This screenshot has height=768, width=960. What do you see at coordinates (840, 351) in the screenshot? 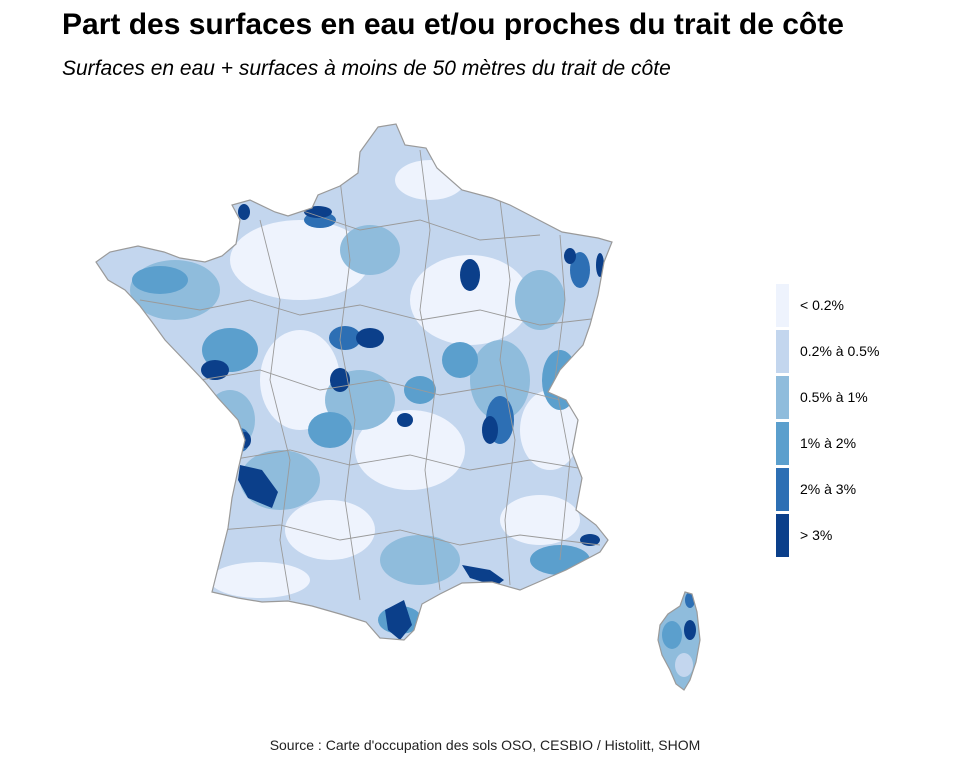
I see `legend-label: 0.2% à 0.5%` at bounding box center [840, 351].